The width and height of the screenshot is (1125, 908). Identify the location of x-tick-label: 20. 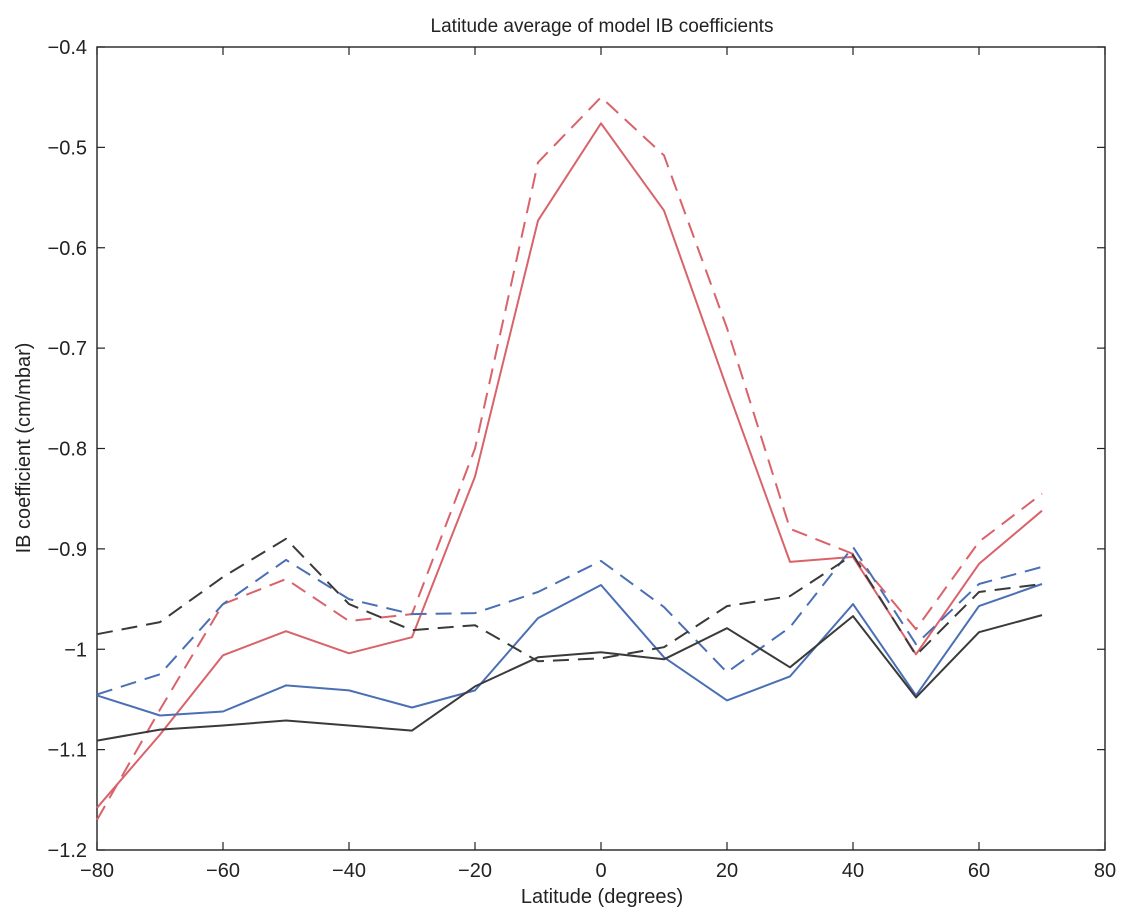
(727, 871).